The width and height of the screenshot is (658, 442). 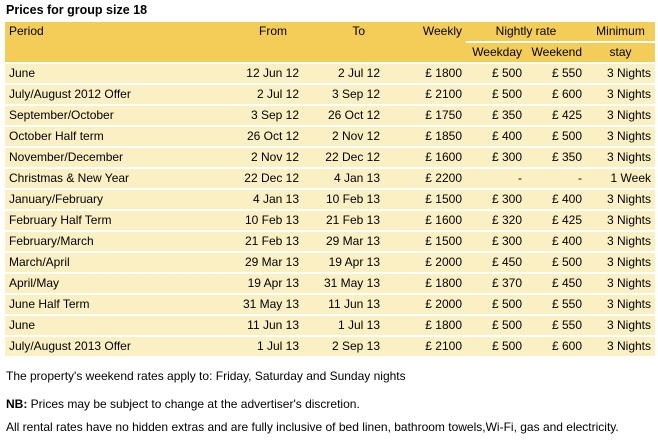 What do you see at coordinates (273, 31) in the screenshot?
I see `header-from-label: From` at bounding box center [273, 31].